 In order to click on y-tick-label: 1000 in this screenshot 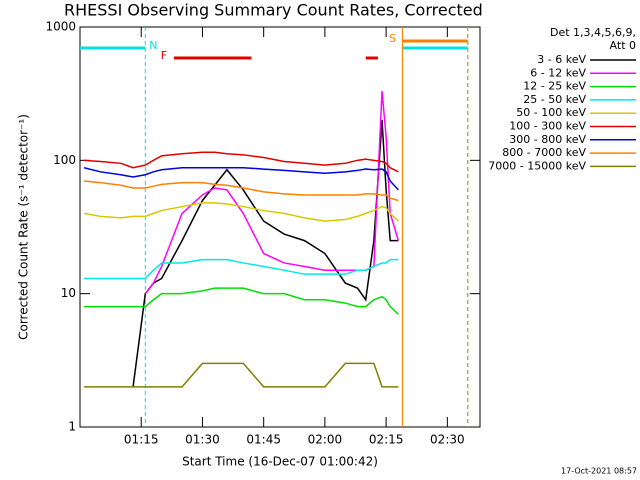, I will do `click(60, 27)`.